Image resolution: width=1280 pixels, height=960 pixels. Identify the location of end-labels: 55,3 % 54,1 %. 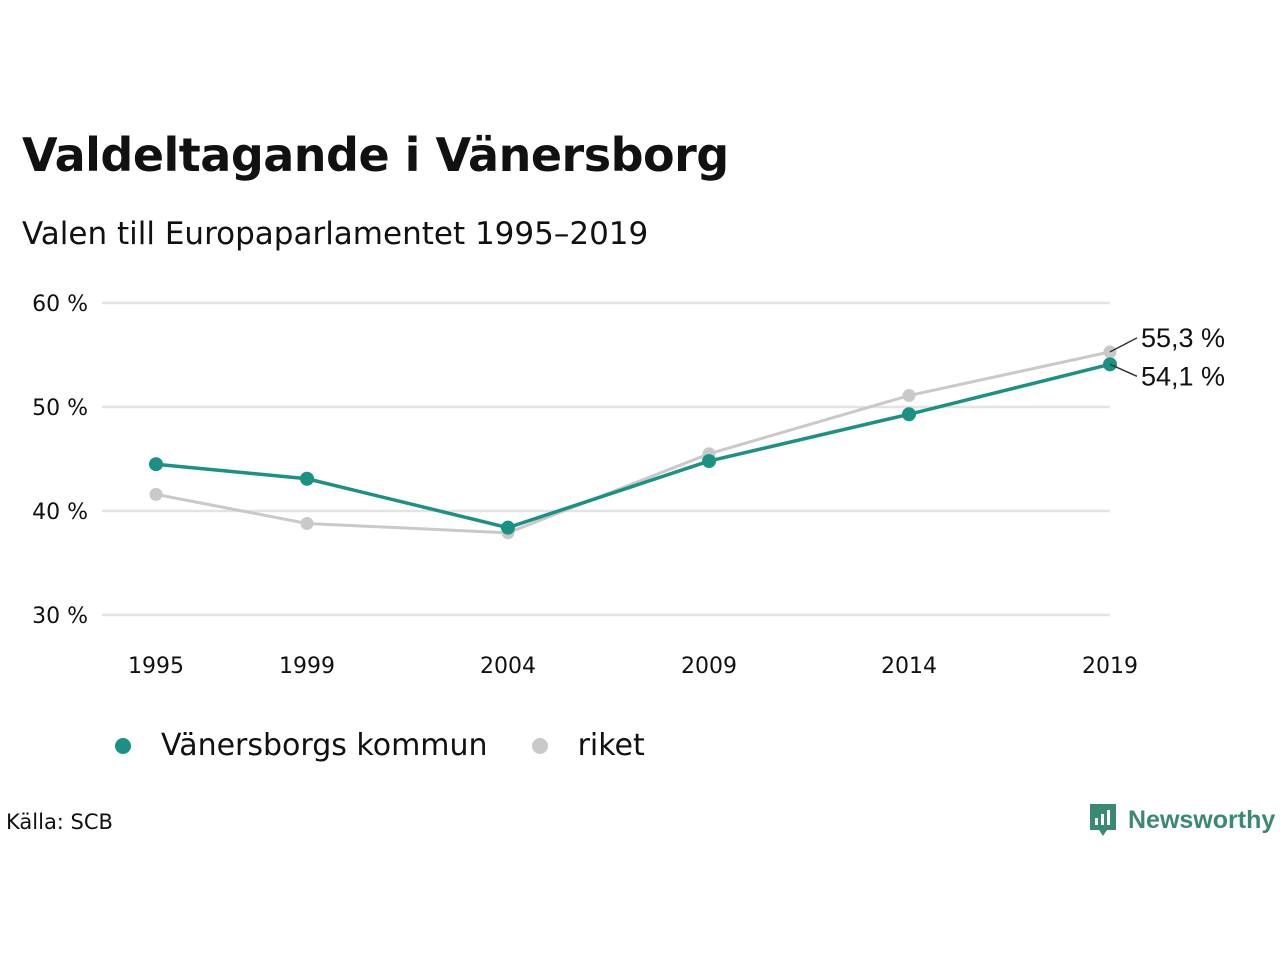
(1167, 357).